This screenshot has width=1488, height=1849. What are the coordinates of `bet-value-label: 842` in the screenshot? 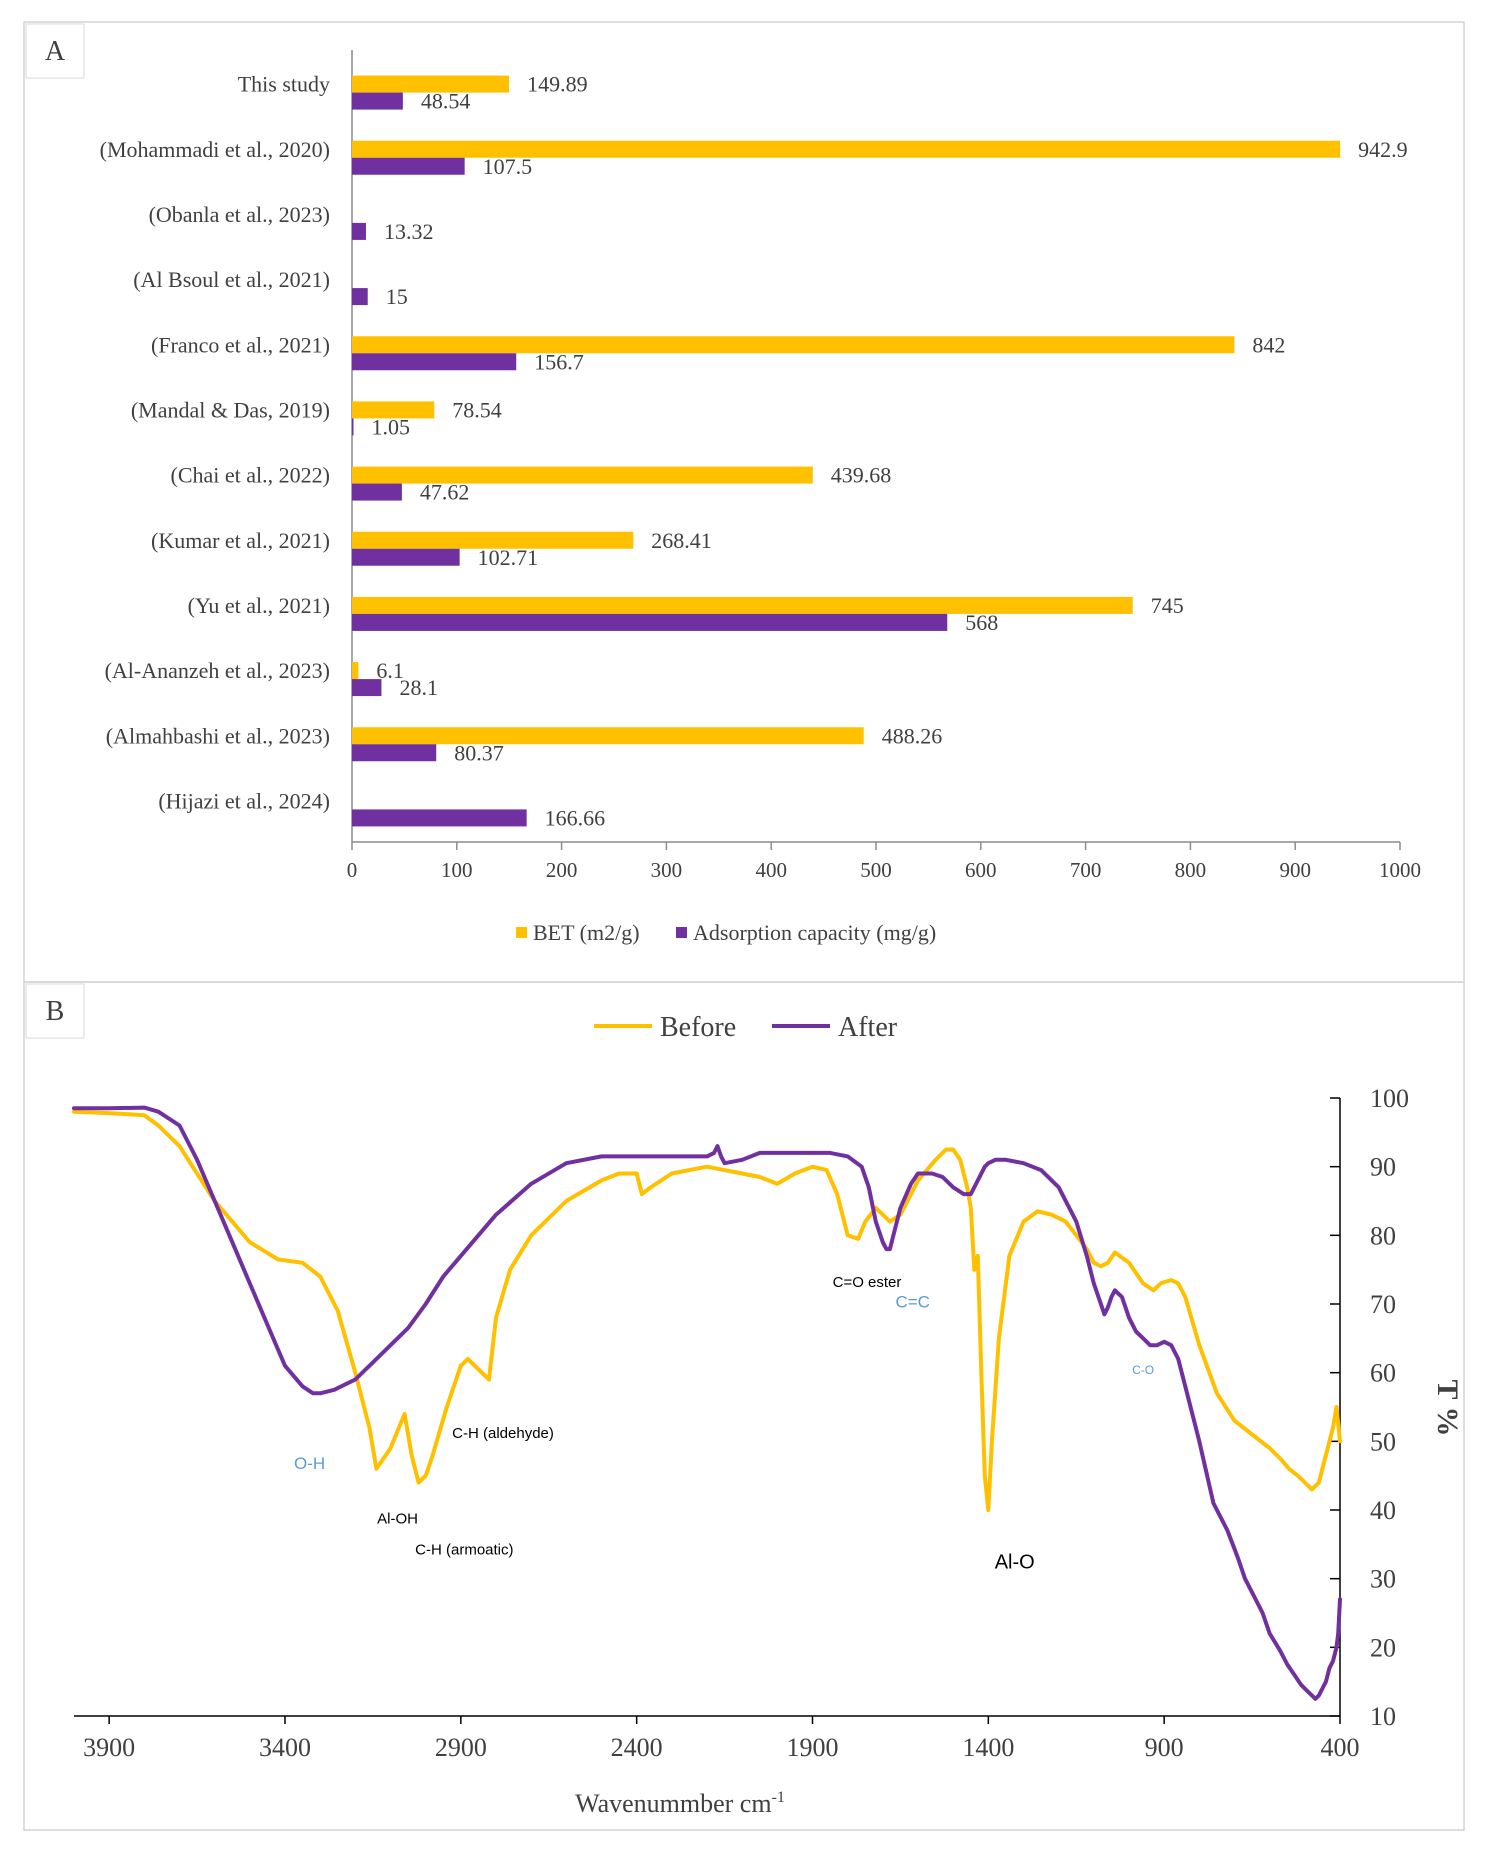 It's located at (1268, 344).